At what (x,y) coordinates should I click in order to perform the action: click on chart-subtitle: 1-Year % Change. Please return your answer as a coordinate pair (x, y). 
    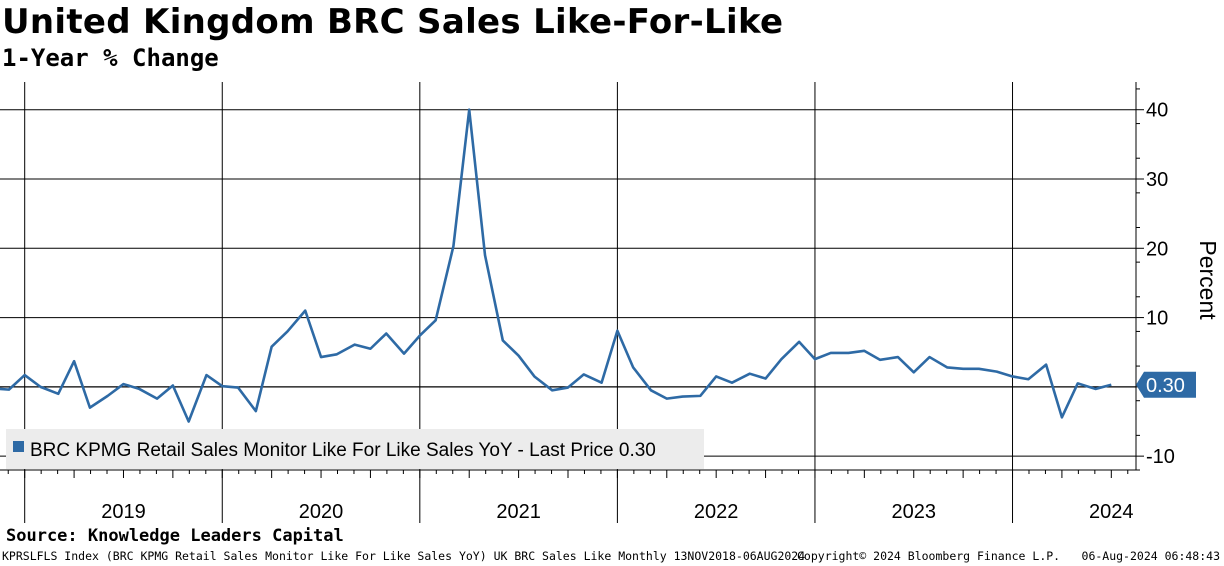
    Looking at the image, I should click on (110, 58).